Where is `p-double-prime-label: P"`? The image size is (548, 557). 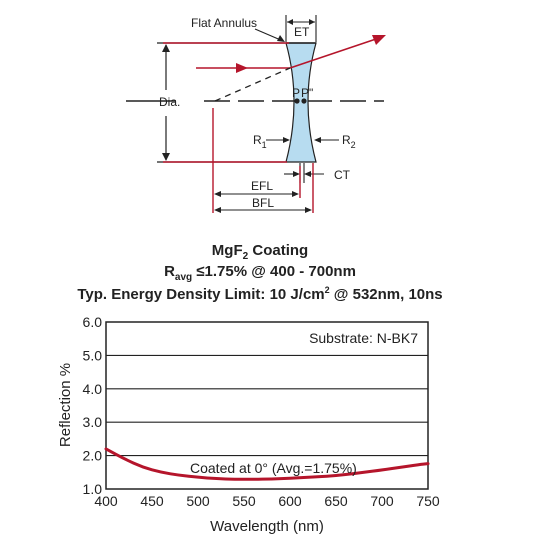 p-double-prime-label: P" is located at coordinates (307, 93).